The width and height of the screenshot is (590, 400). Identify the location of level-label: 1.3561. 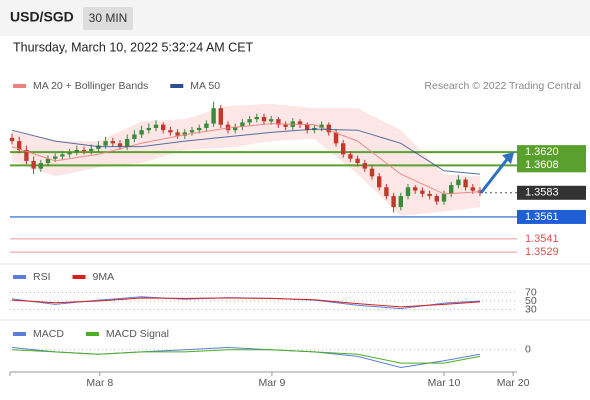
(542, 217).